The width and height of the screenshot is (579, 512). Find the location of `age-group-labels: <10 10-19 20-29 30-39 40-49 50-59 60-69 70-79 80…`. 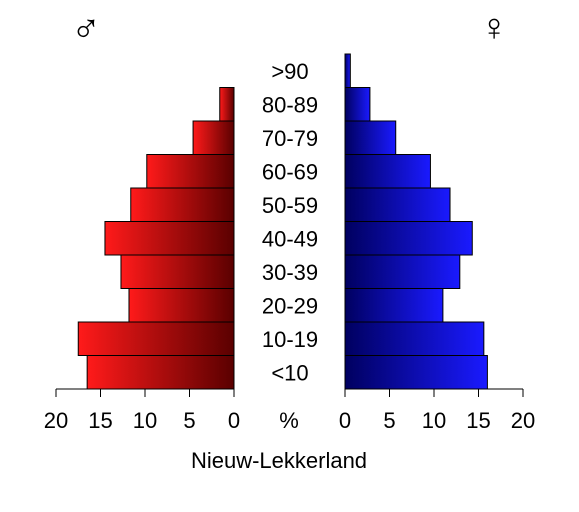

age-group-labels: <10 10-19 20-29 30-39 40-49 50-59 60-69 70-79 80… is located at coordinates (290, 222).